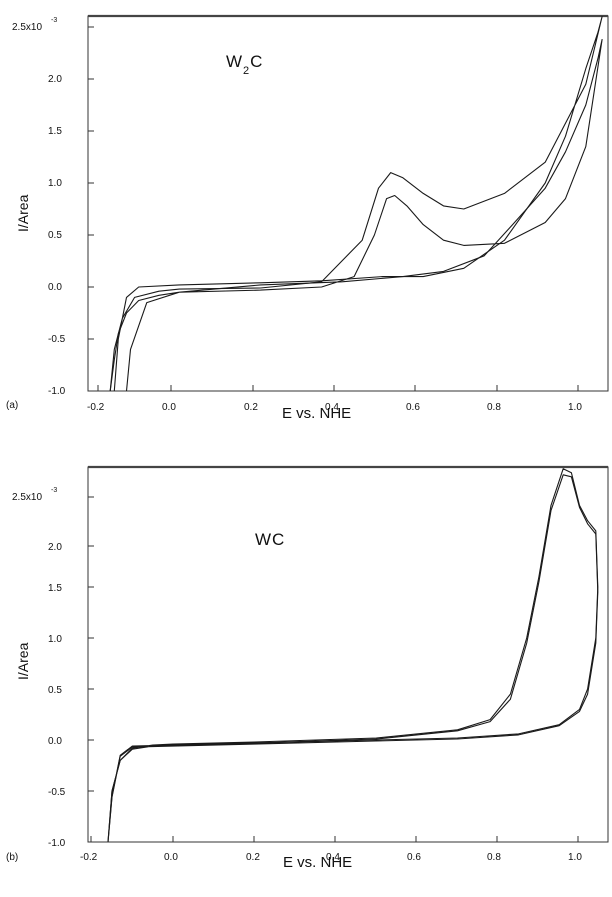 The width and height of the screenshot is (612, 897). I want to click on ytick-label-a-0: -1.0, so click(57, 391).